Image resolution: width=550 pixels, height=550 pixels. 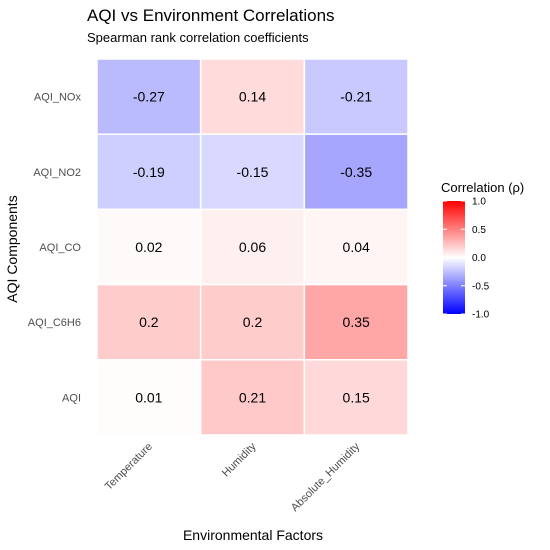 I want to click on heatmap-cell-label: 0.21, so click(x=252, y=397).